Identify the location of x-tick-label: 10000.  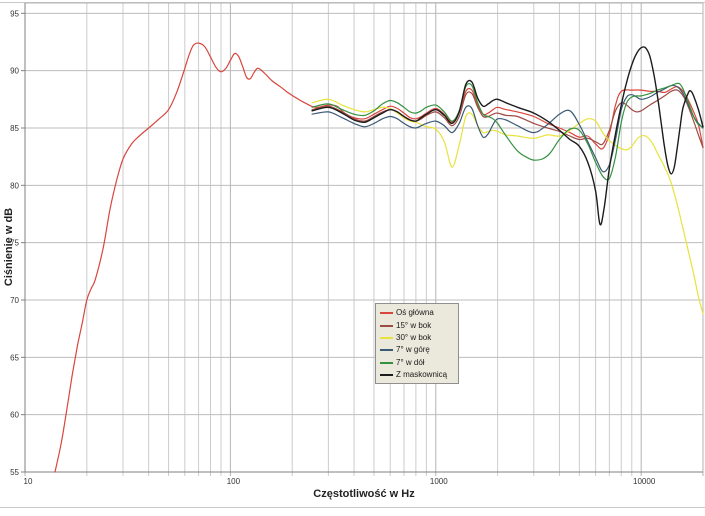
(644, 481).